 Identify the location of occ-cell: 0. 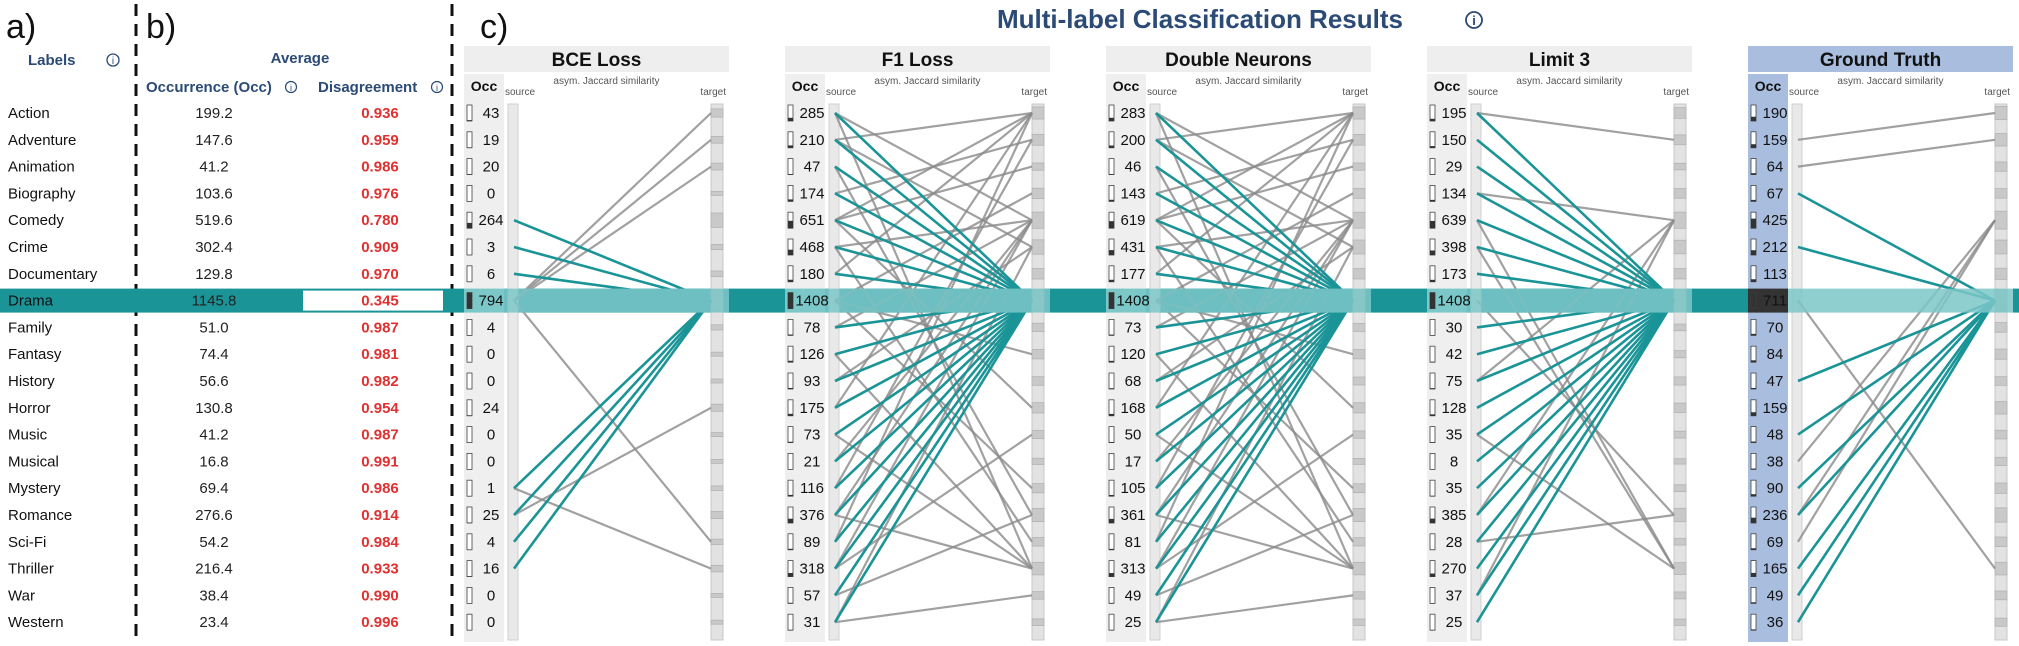
(480, 435).